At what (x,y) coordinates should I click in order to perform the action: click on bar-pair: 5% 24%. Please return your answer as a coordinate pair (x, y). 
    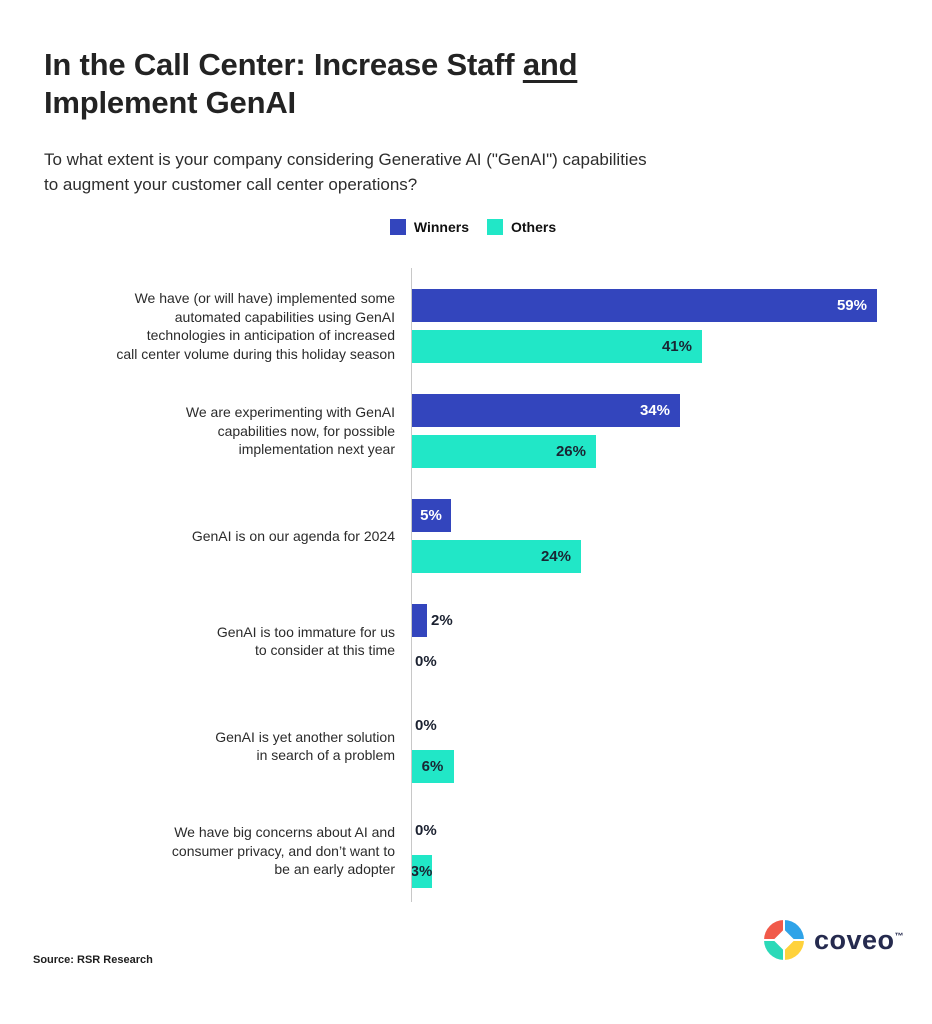
    Looking at the image, I should click on (656, 536).